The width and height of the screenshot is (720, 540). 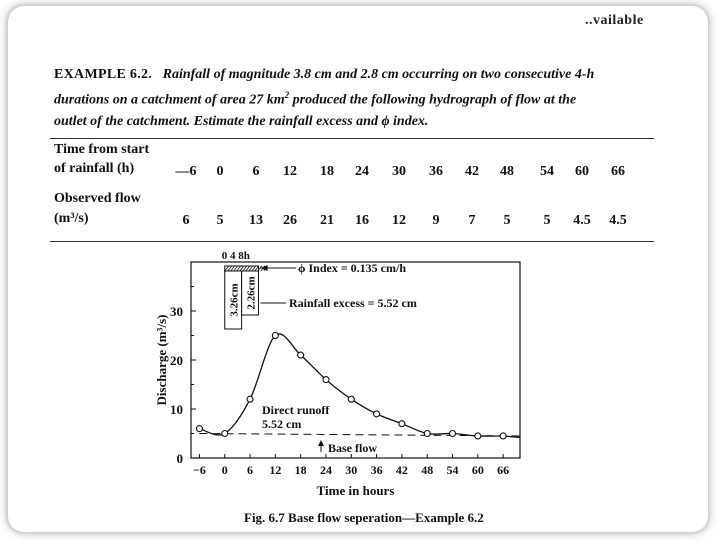 What do you see at coordinates (618, 171) in the screenshot?
I see `time-value-cell: 66` at bounding box center [618, 171].